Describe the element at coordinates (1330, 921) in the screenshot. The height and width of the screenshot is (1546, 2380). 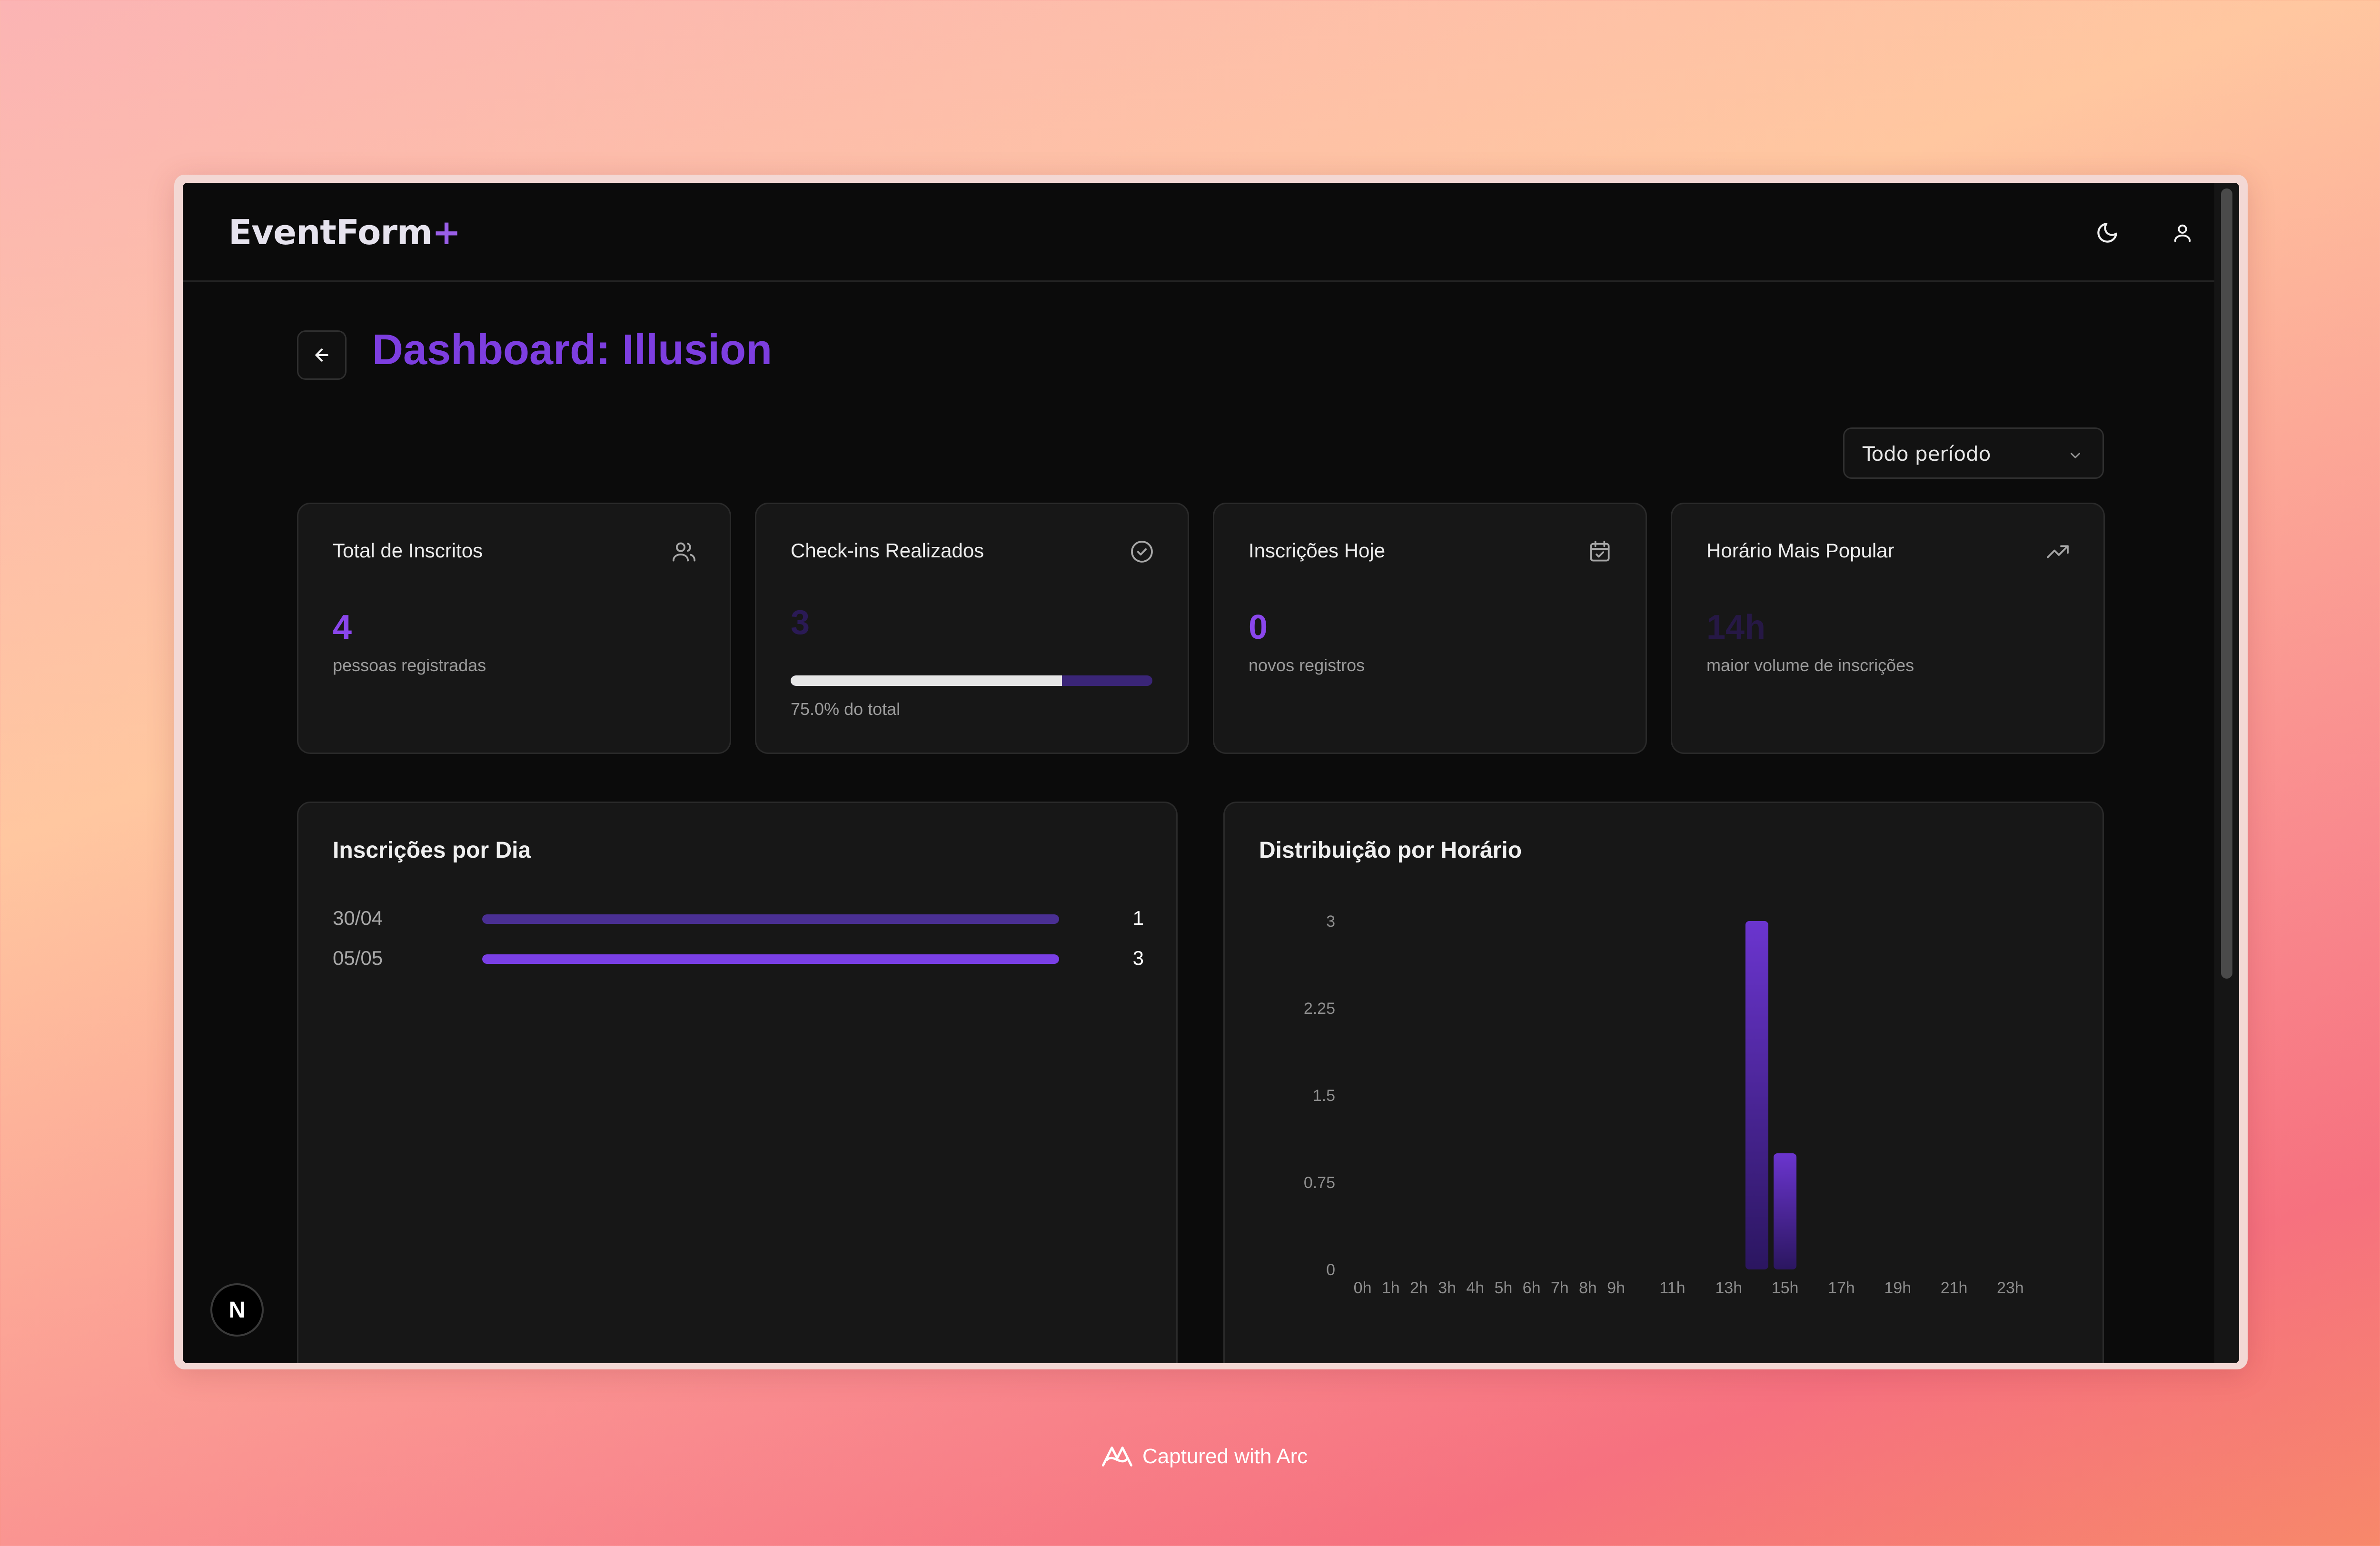
I see `y-tick-label: 3` at that location.